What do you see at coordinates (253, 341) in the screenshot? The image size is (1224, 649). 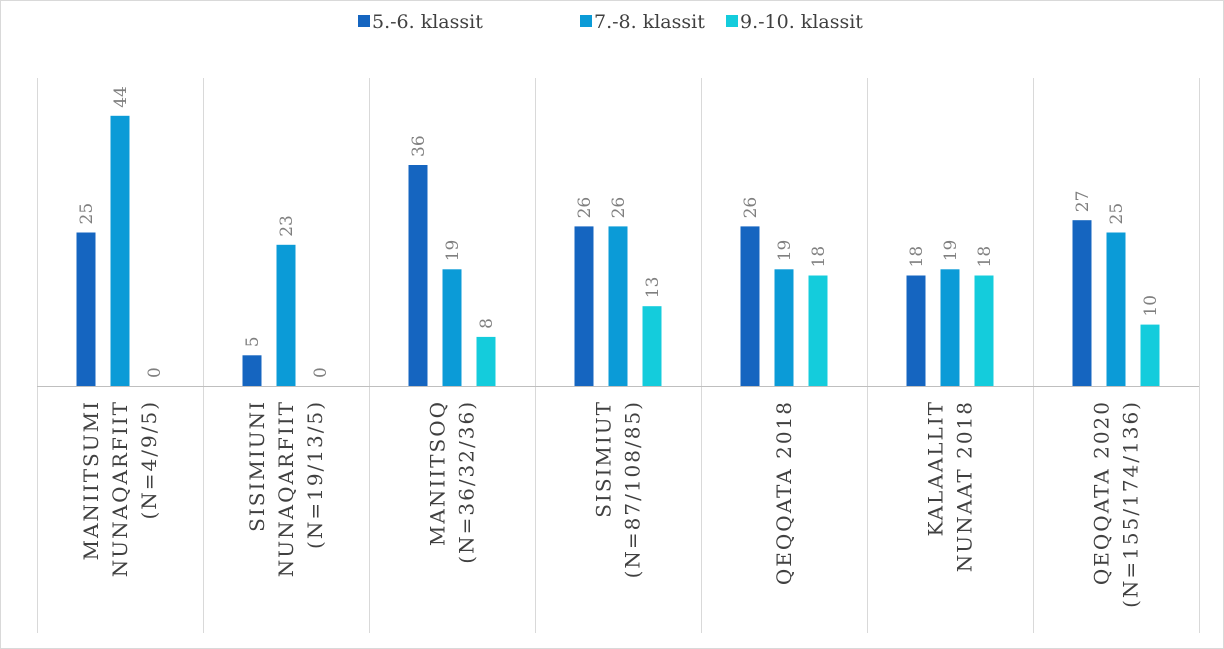 I see `data-label-2-1: 5` at bounding box center [253, 341].